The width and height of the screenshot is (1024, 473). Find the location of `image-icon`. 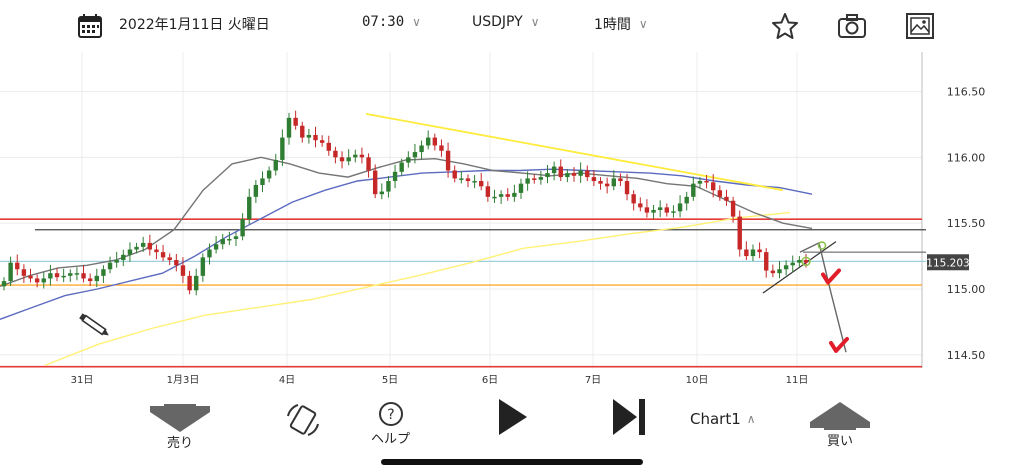

image-icon is located at coordinates (920, 26).